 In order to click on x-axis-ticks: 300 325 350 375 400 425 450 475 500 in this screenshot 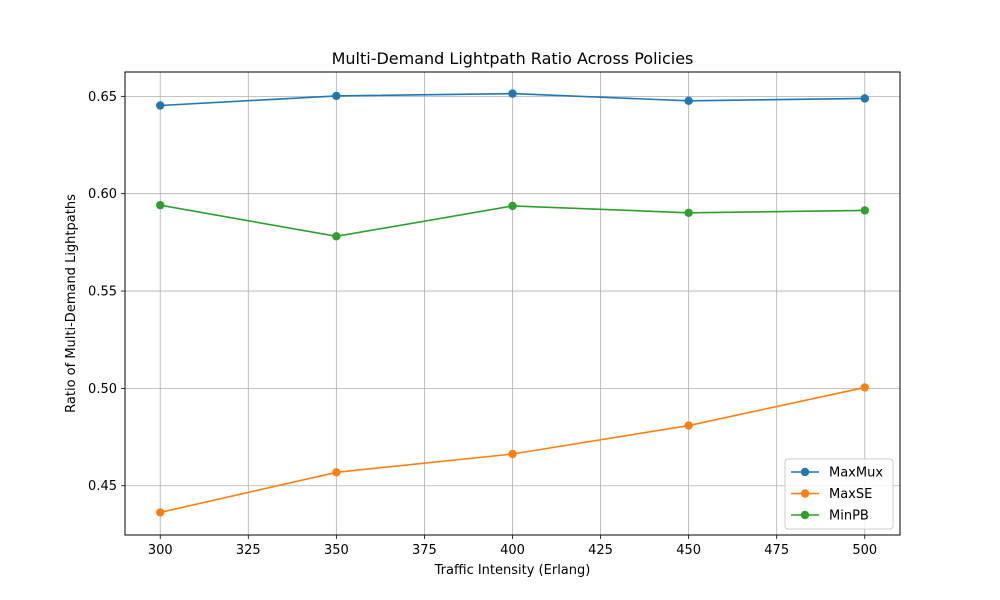, I will do `click(512, 546)`.